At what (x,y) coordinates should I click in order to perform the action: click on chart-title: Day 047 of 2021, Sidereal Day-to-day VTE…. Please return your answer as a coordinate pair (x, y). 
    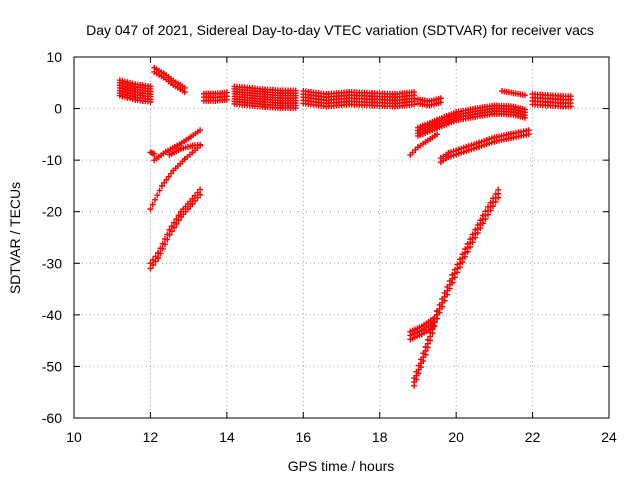
    Looking at the image, I should click on (340, 30).